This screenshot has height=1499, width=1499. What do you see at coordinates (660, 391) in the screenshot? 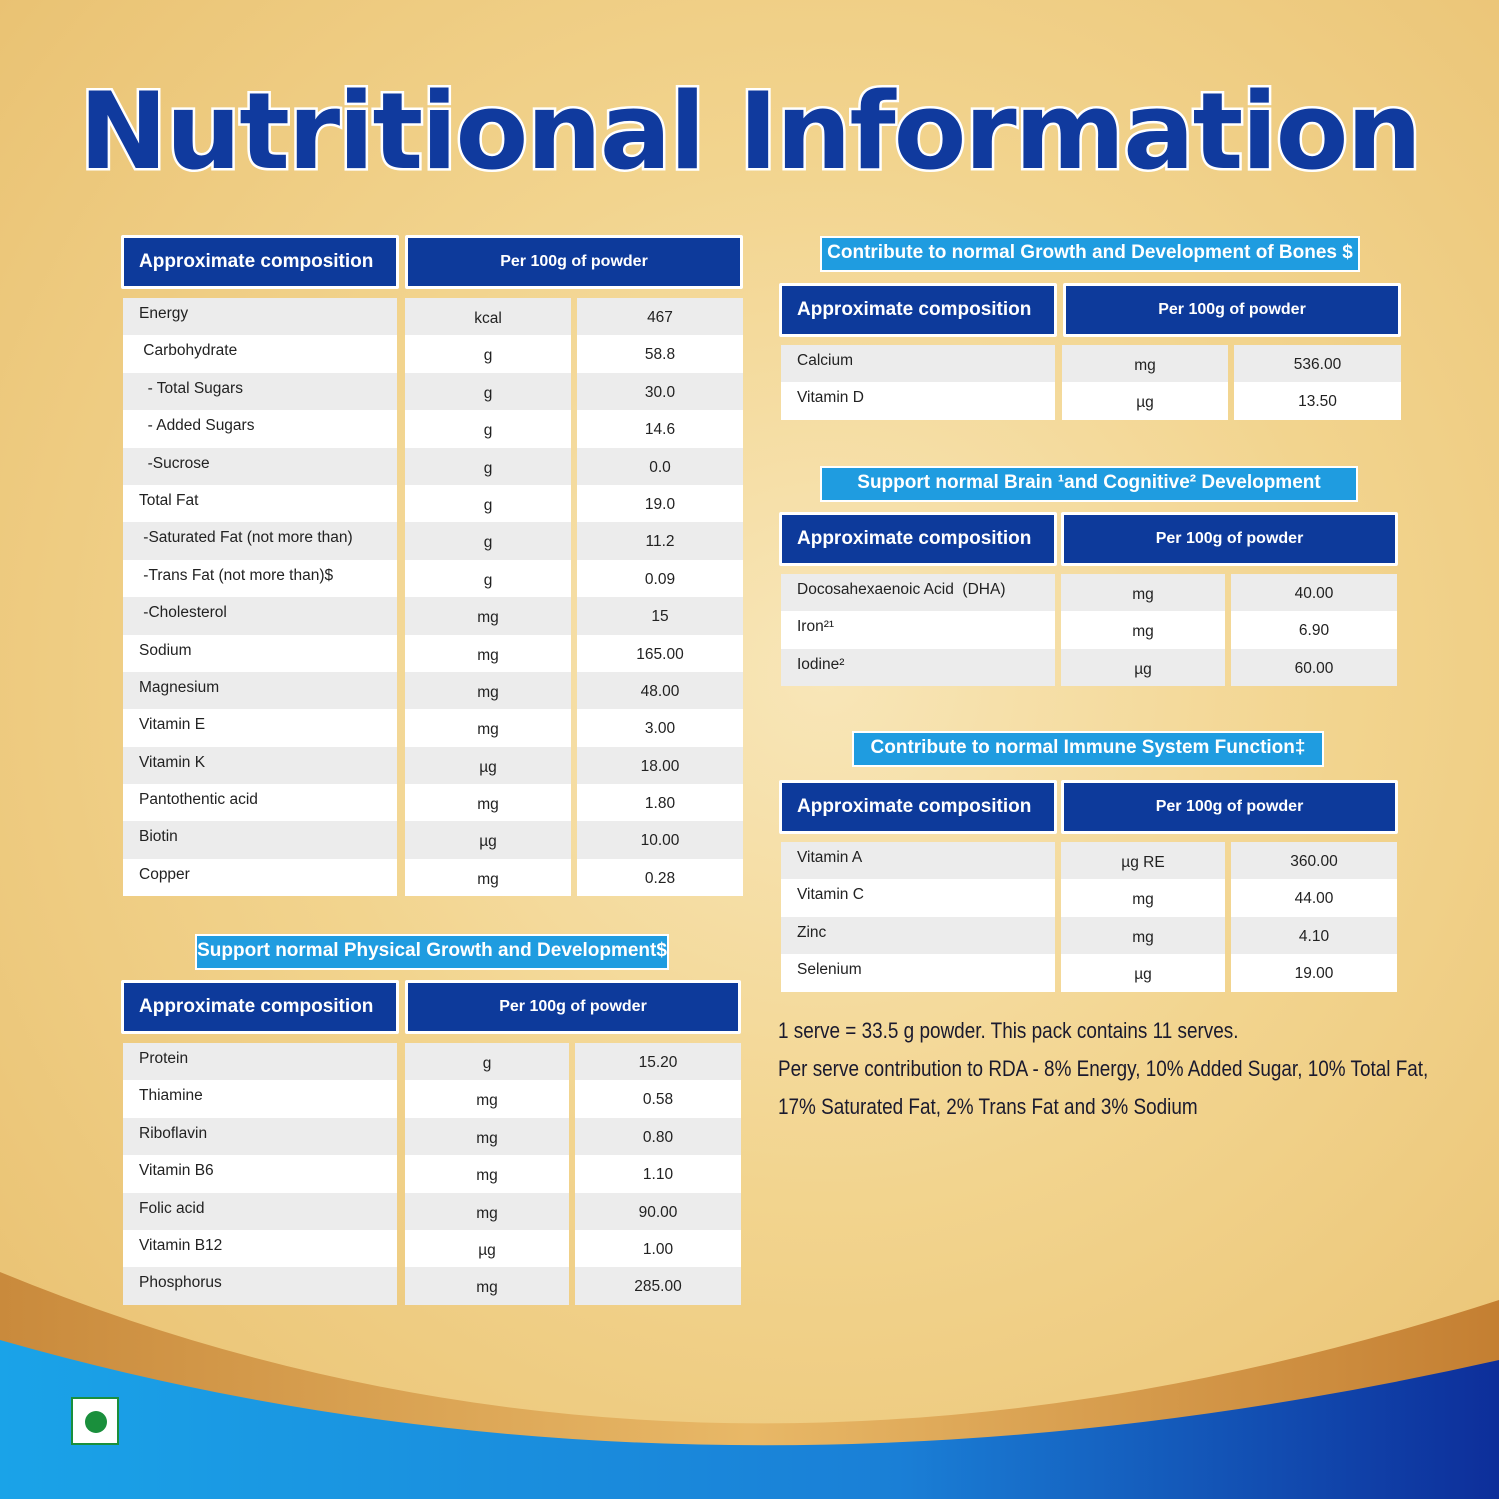
I see `nutrient-value: 30.0` at bounding box center [660, 391].